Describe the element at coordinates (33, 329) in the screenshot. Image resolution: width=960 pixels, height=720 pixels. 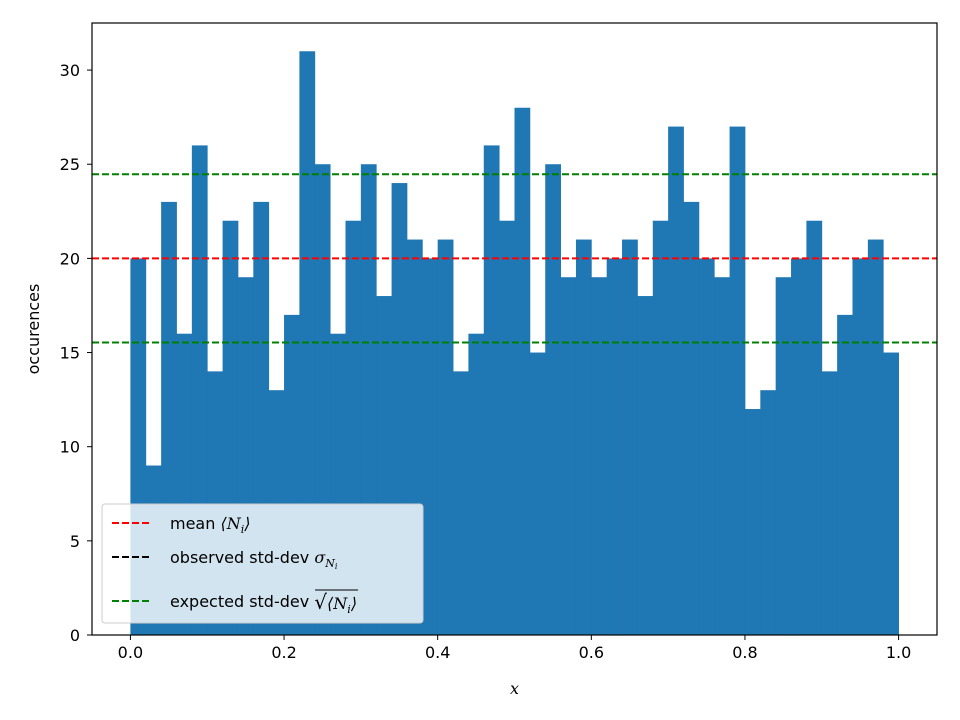
I see `y-axis-label: occurences` at that location.